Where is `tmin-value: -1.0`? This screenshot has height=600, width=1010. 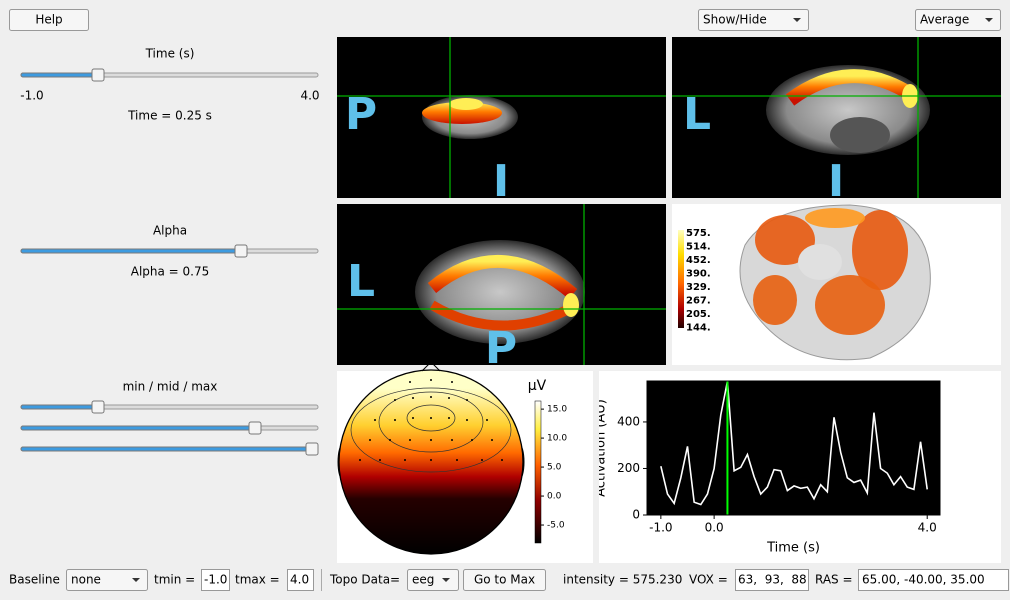 tmin-value: -1.0 is located at coordinates (215, 580).